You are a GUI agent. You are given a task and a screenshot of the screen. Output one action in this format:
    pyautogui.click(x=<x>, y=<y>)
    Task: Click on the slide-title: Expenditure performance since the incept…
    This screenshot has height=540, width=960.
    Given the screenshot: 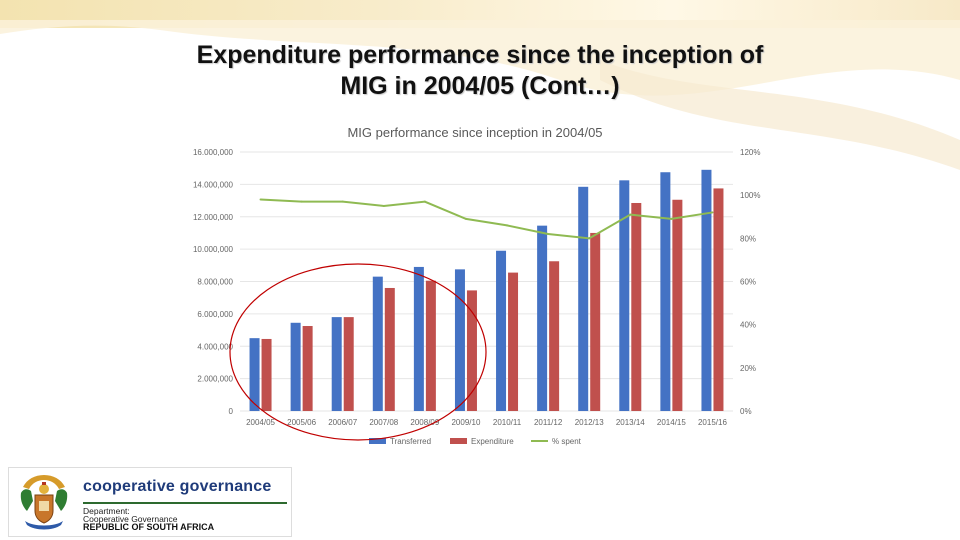 What is the action you would take?
    pyautogui.click(x=480, y=71)
    